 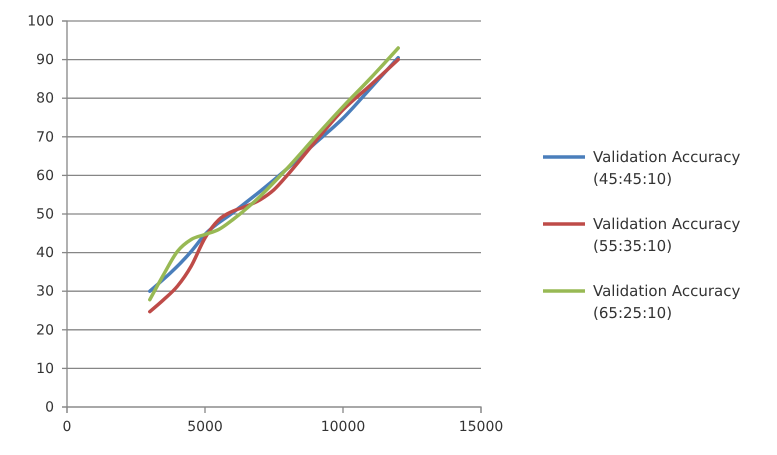 I want to click on x-tick-label: 5000, so click(x=205, y=426).